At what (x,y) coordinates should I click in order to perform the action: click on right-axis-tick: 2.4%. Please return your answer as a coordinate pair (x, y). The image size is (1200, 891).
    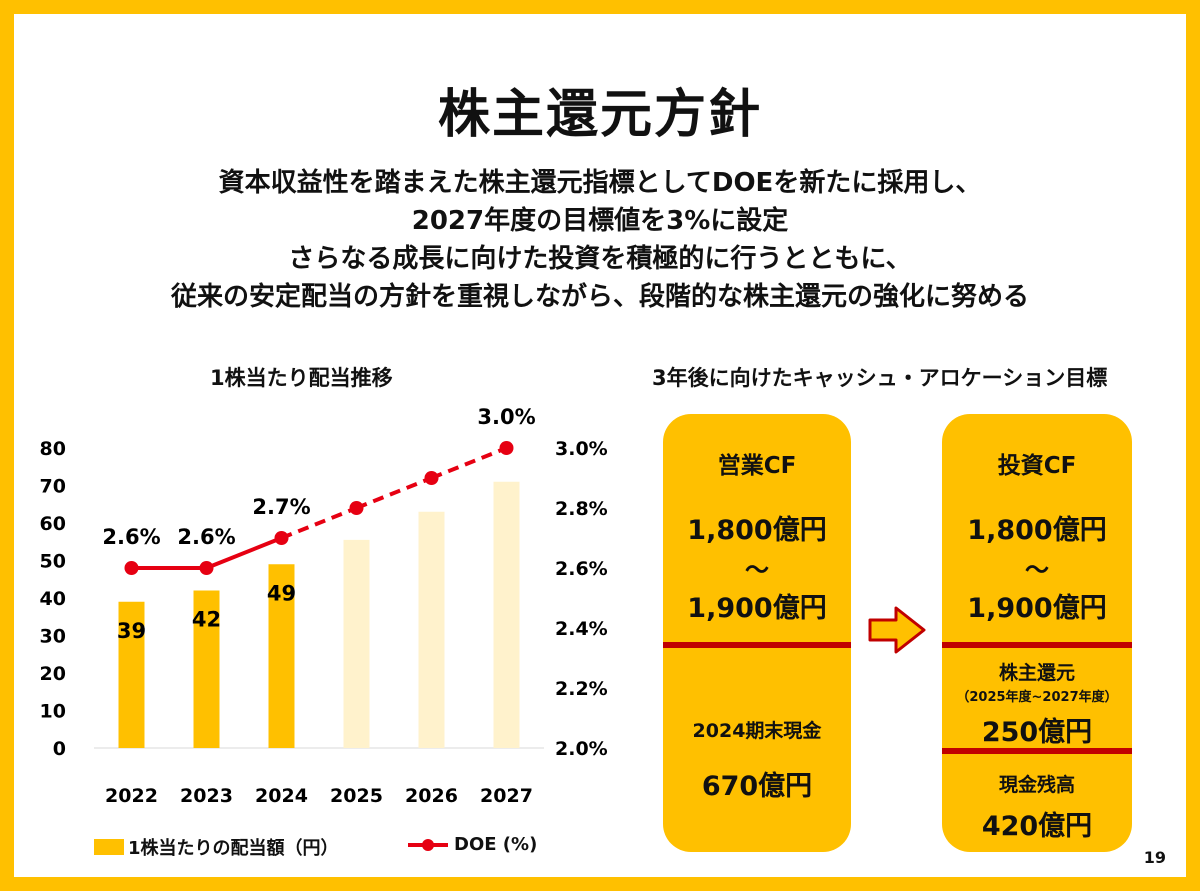
    Looking at the image, I should click on (581, 629).